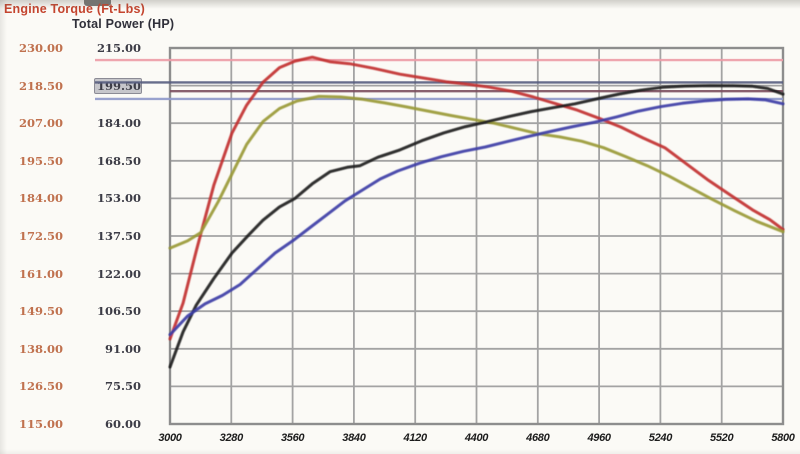  I want to click on torque-tick: 138.00, so click(40, 348).